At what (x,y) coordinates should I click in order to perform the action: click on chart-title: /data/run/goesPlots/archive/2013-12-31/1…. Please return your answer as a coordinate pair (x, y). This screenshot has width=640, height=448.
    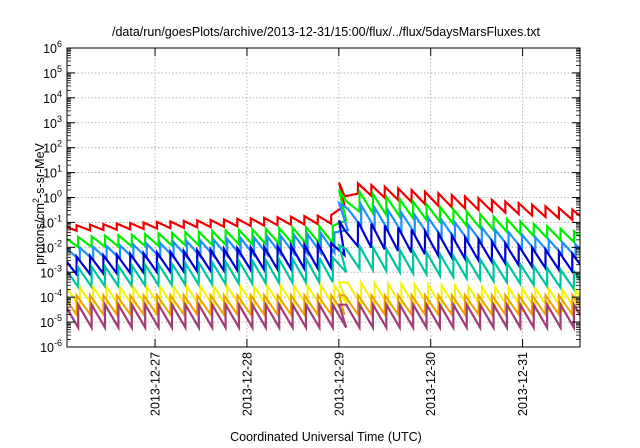
    Looking at the image, I should click on (326, 32).